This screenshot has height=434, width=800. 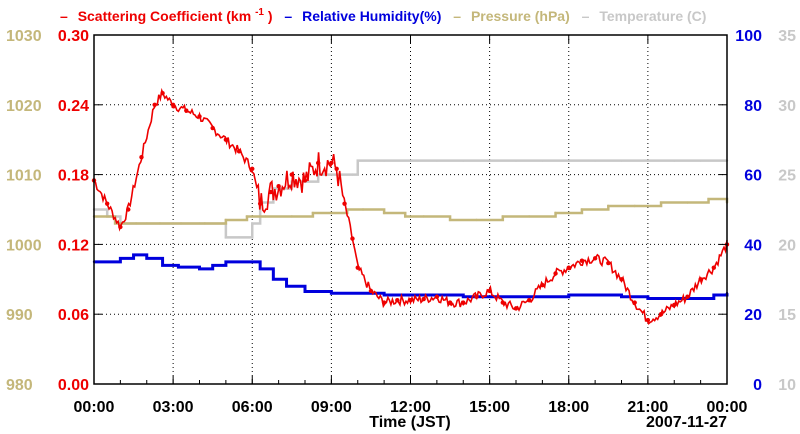 What do you see at coordinates (787, 176) in the screenshot?
I see `y-tick-label-temperature: 25` at bounding box center [787, 176].